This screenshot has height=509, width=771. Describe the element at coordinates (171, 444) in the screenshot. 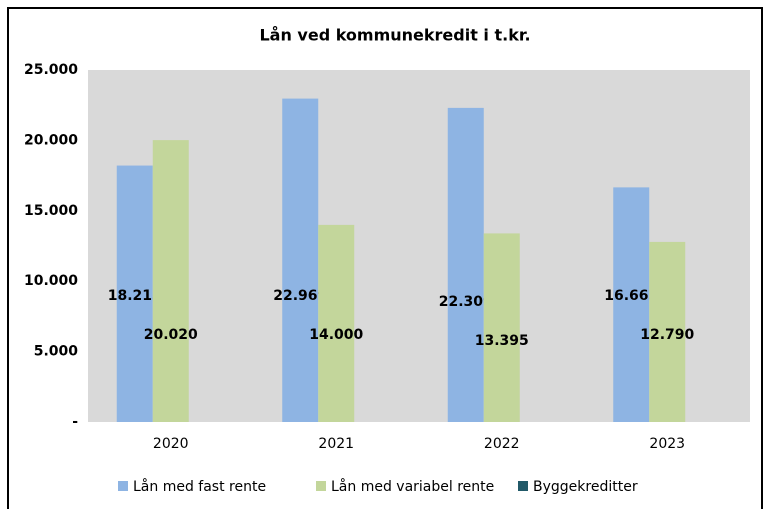

I see `x-tick-label: 2020` at that location.